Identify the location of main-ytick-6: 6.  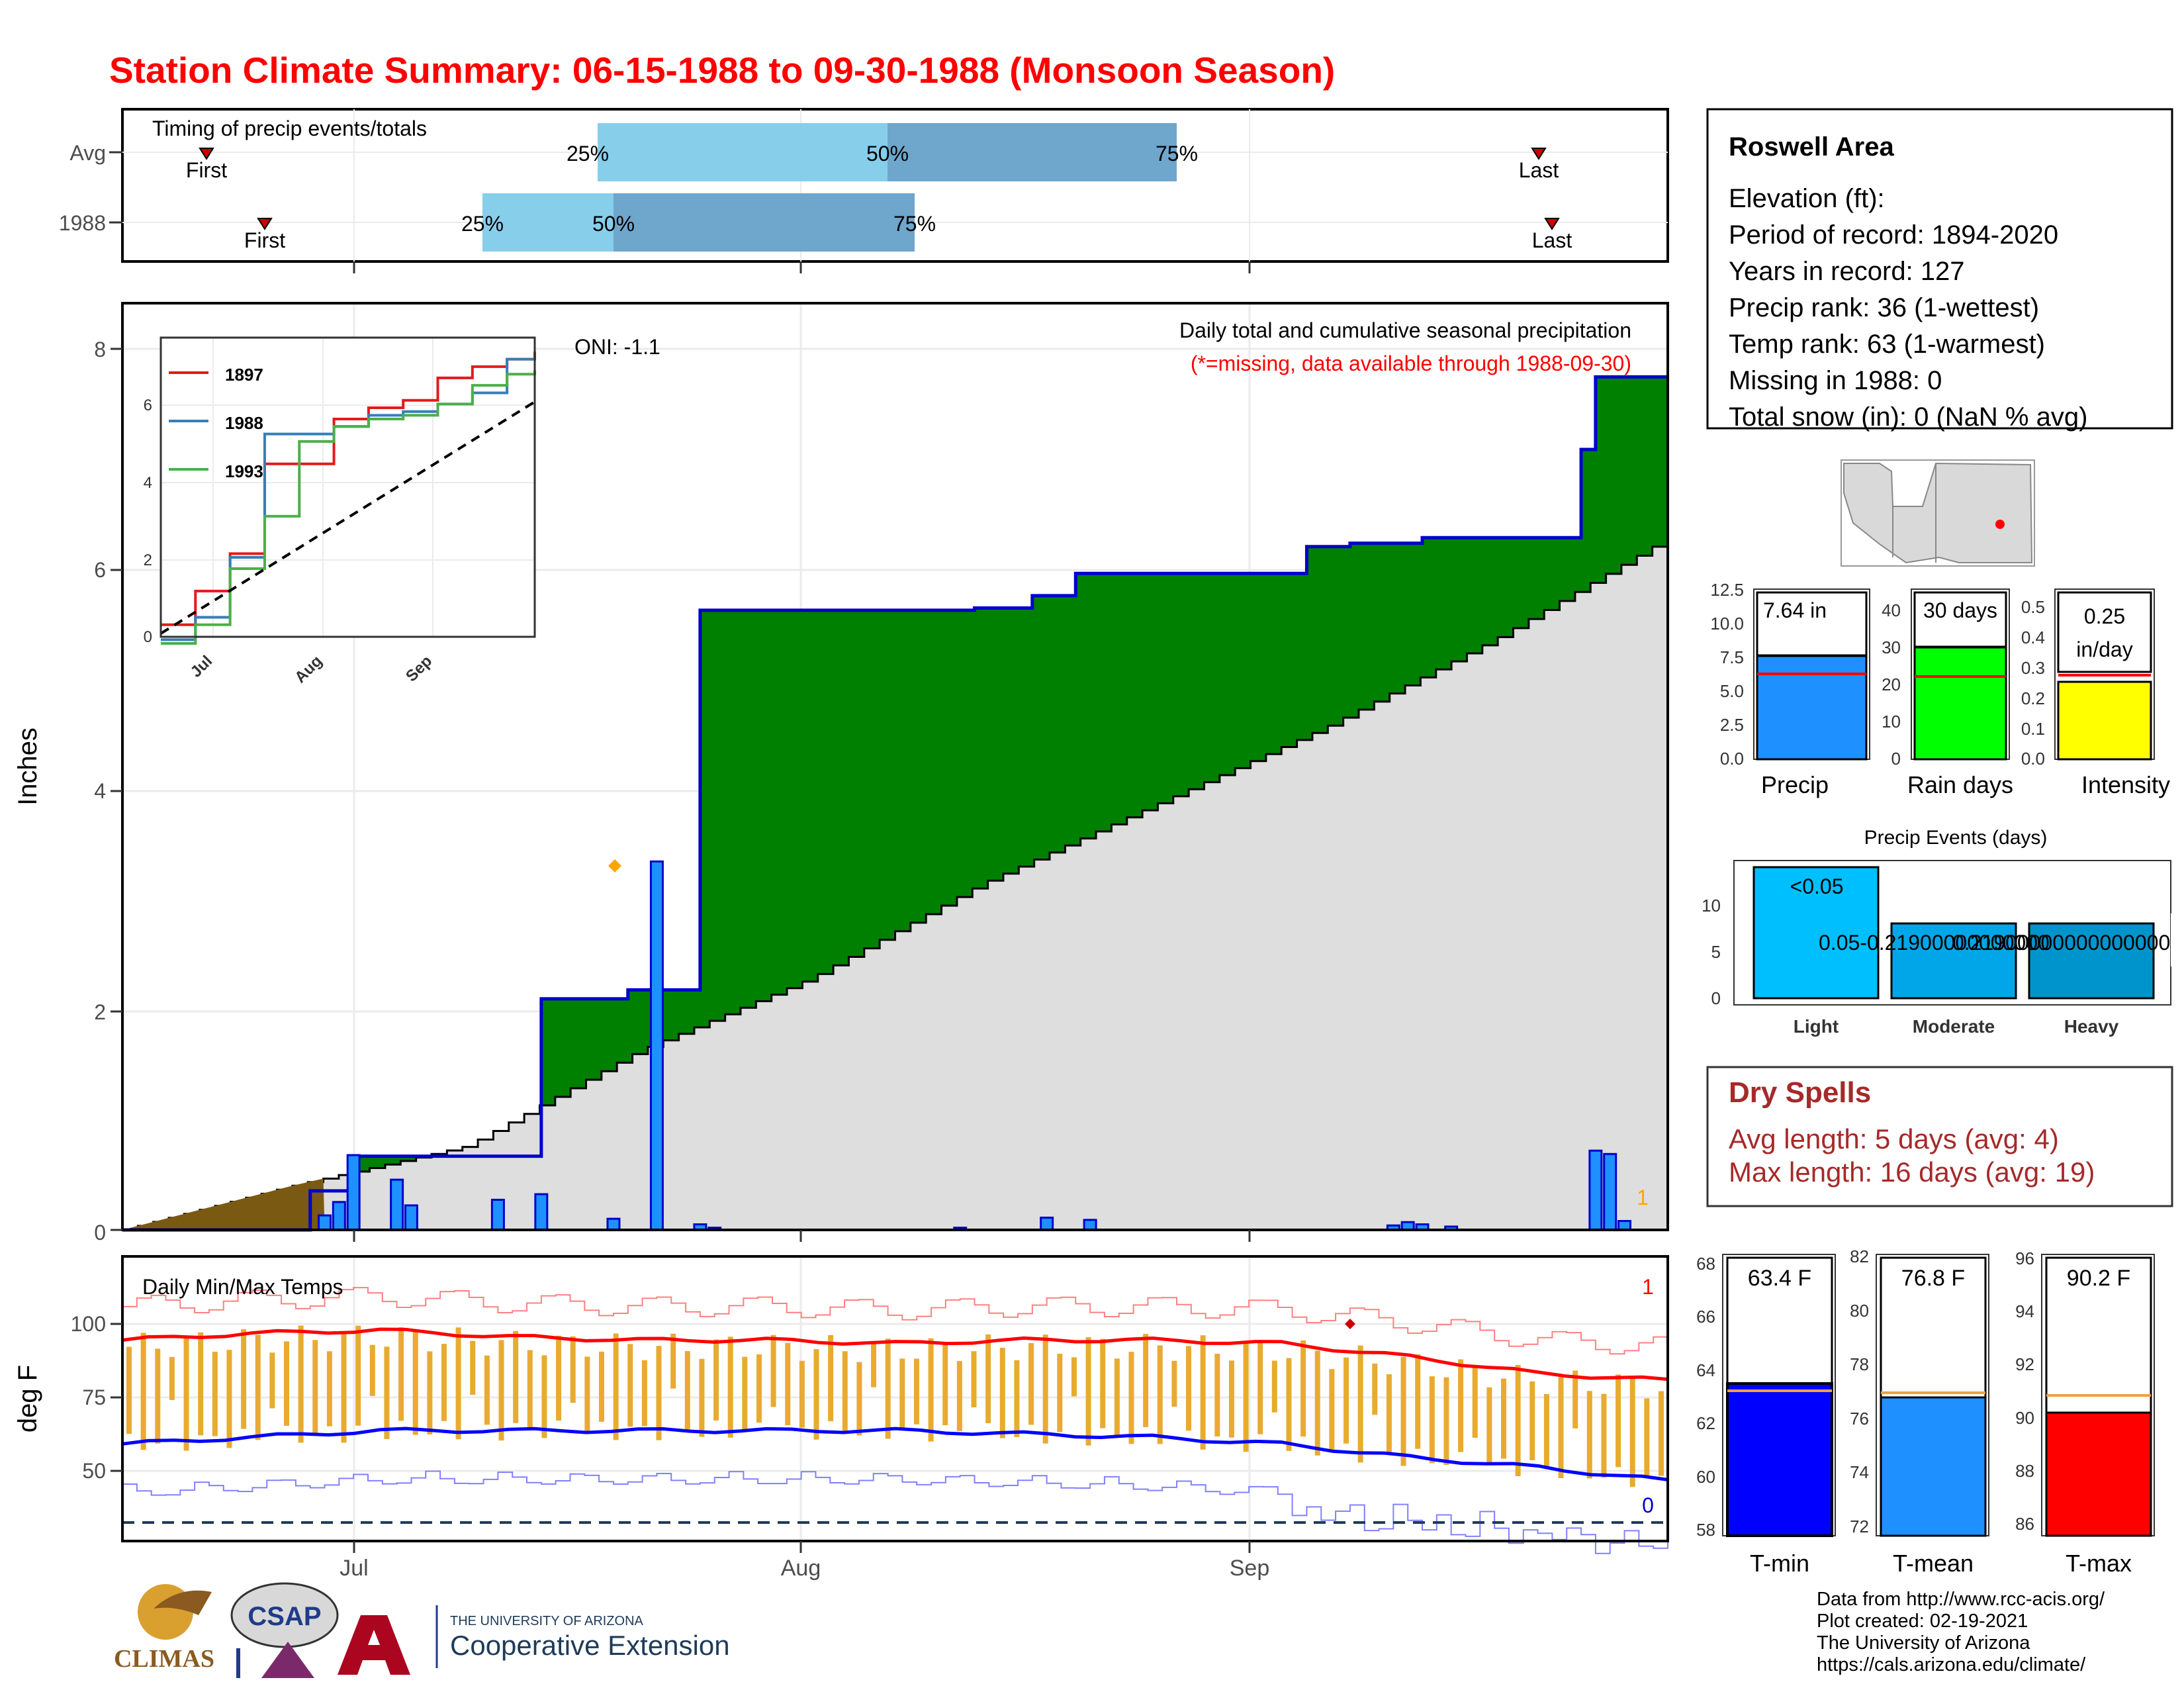
(100, 570).